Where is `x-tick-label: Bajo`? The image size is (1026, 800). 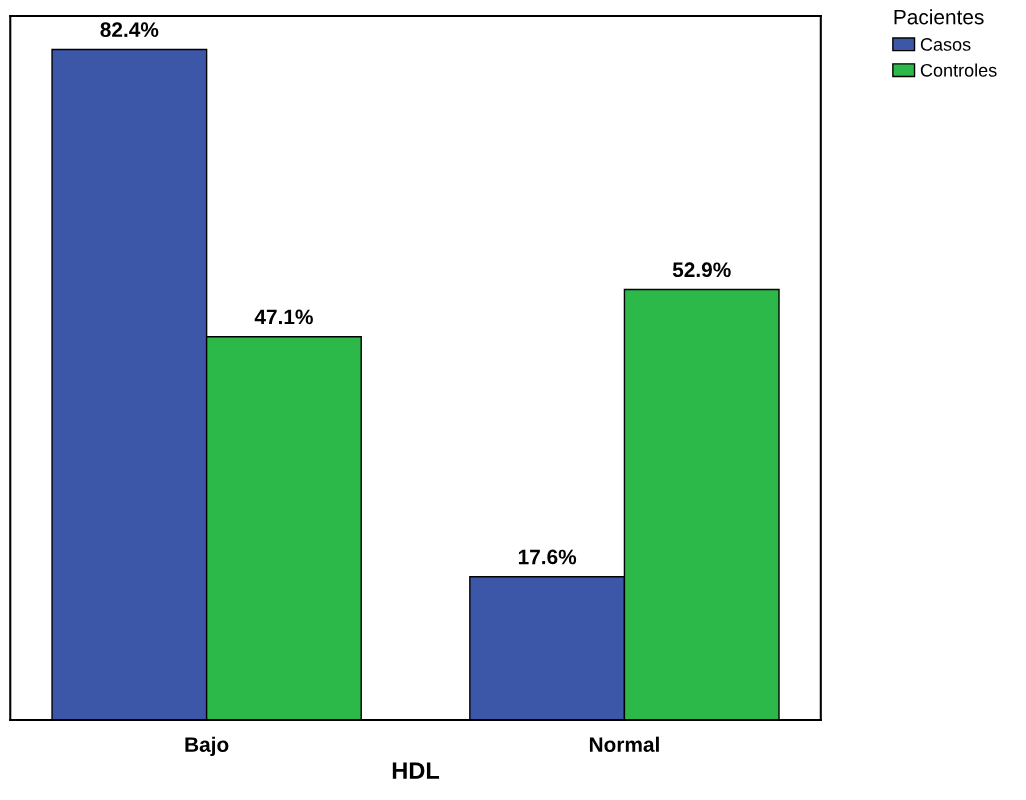
x-tick-label: Bajo is located at coordinates (207, 746).